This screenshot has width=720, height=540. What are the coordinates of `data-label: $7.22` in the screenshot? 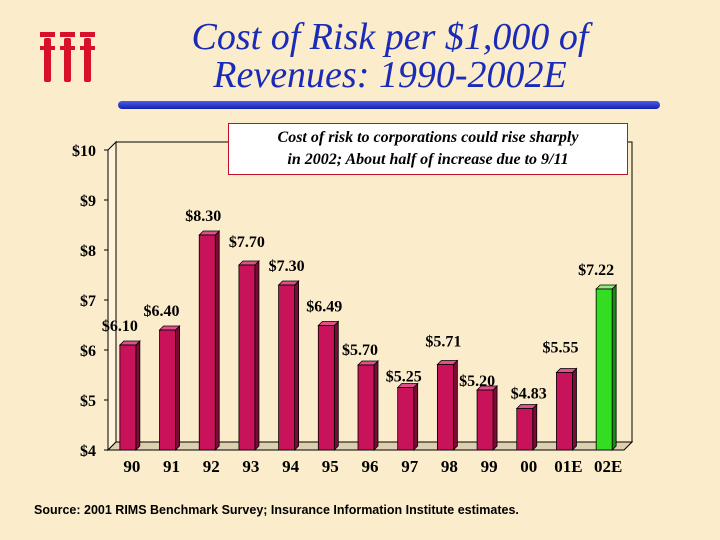 It's located at (596, 270).